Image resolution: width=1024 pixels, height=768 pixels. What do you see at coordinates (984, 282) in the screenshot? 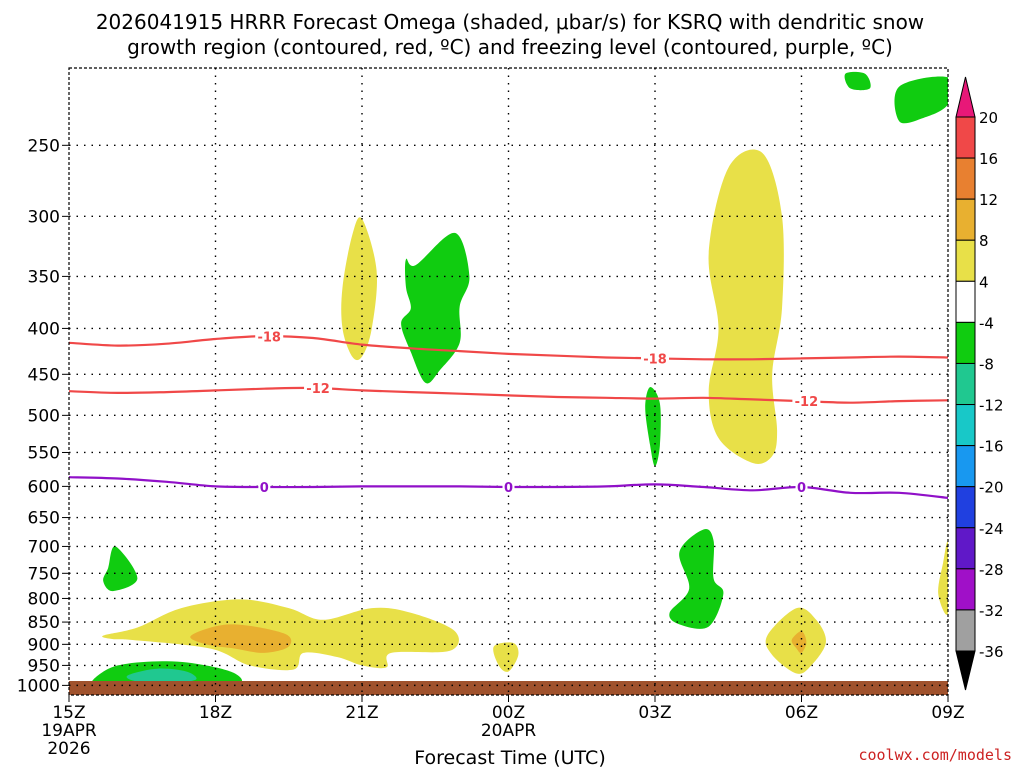
I see `colorbar-label-4: 4` at bounding box center [984, 282].